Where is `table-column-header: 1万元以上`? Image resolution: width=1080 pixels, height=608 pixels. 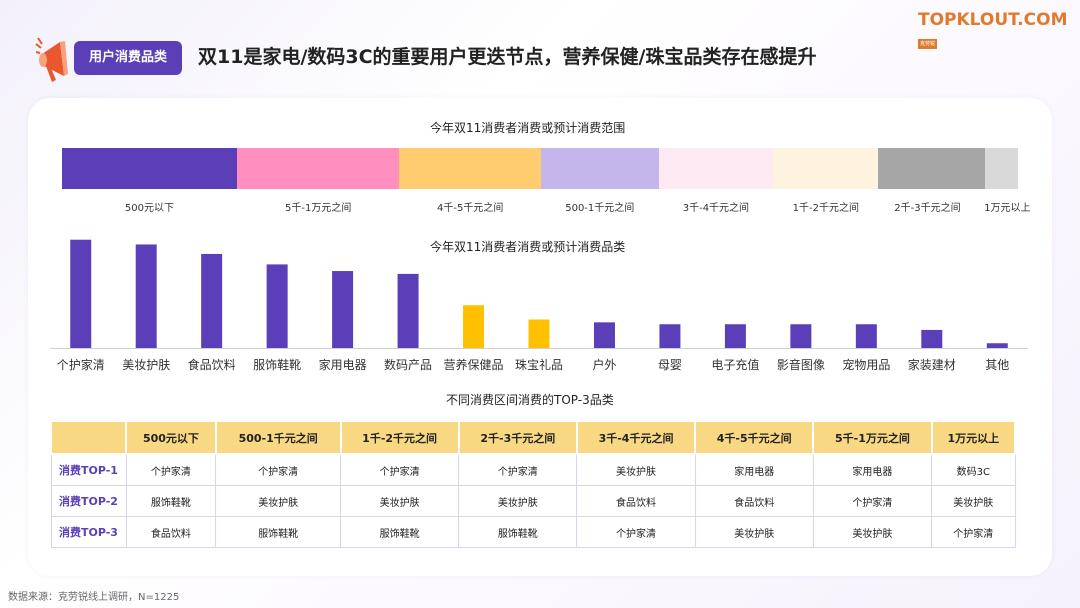
table-column-header: 1万元以上 is located at coordinates (973, 437).